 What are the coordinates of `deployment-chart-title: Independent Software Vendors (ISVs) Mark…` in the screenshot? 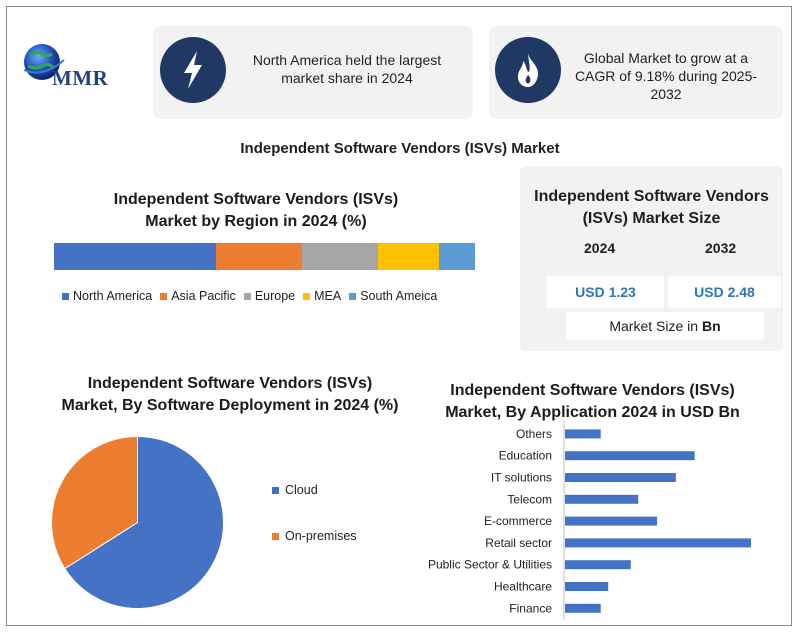 It's located at (230, 394).